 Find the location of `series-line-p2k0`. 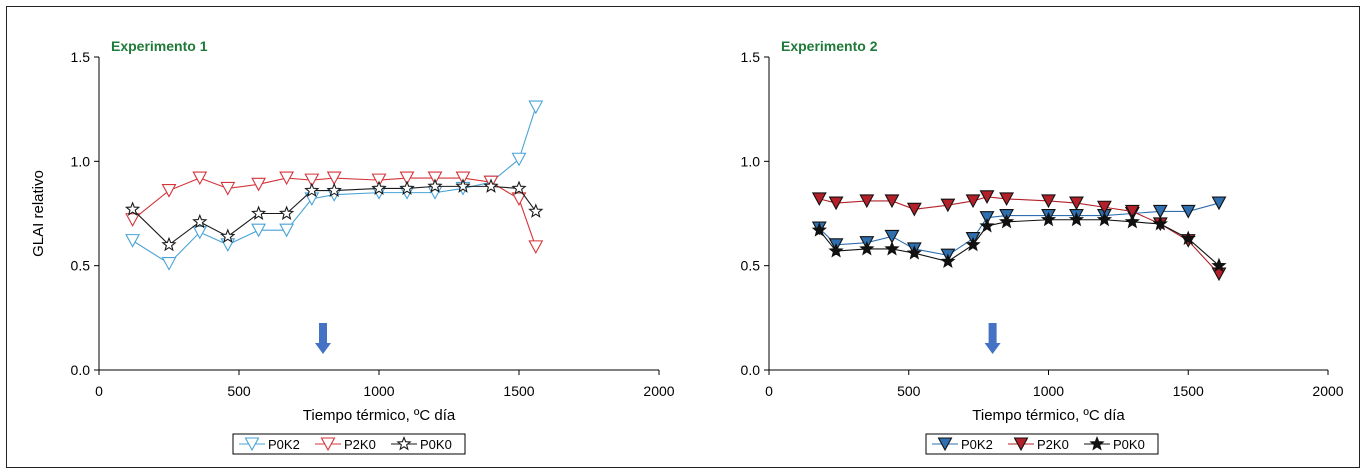

series-line-p2k0 is located at coordinates (1019, 235).